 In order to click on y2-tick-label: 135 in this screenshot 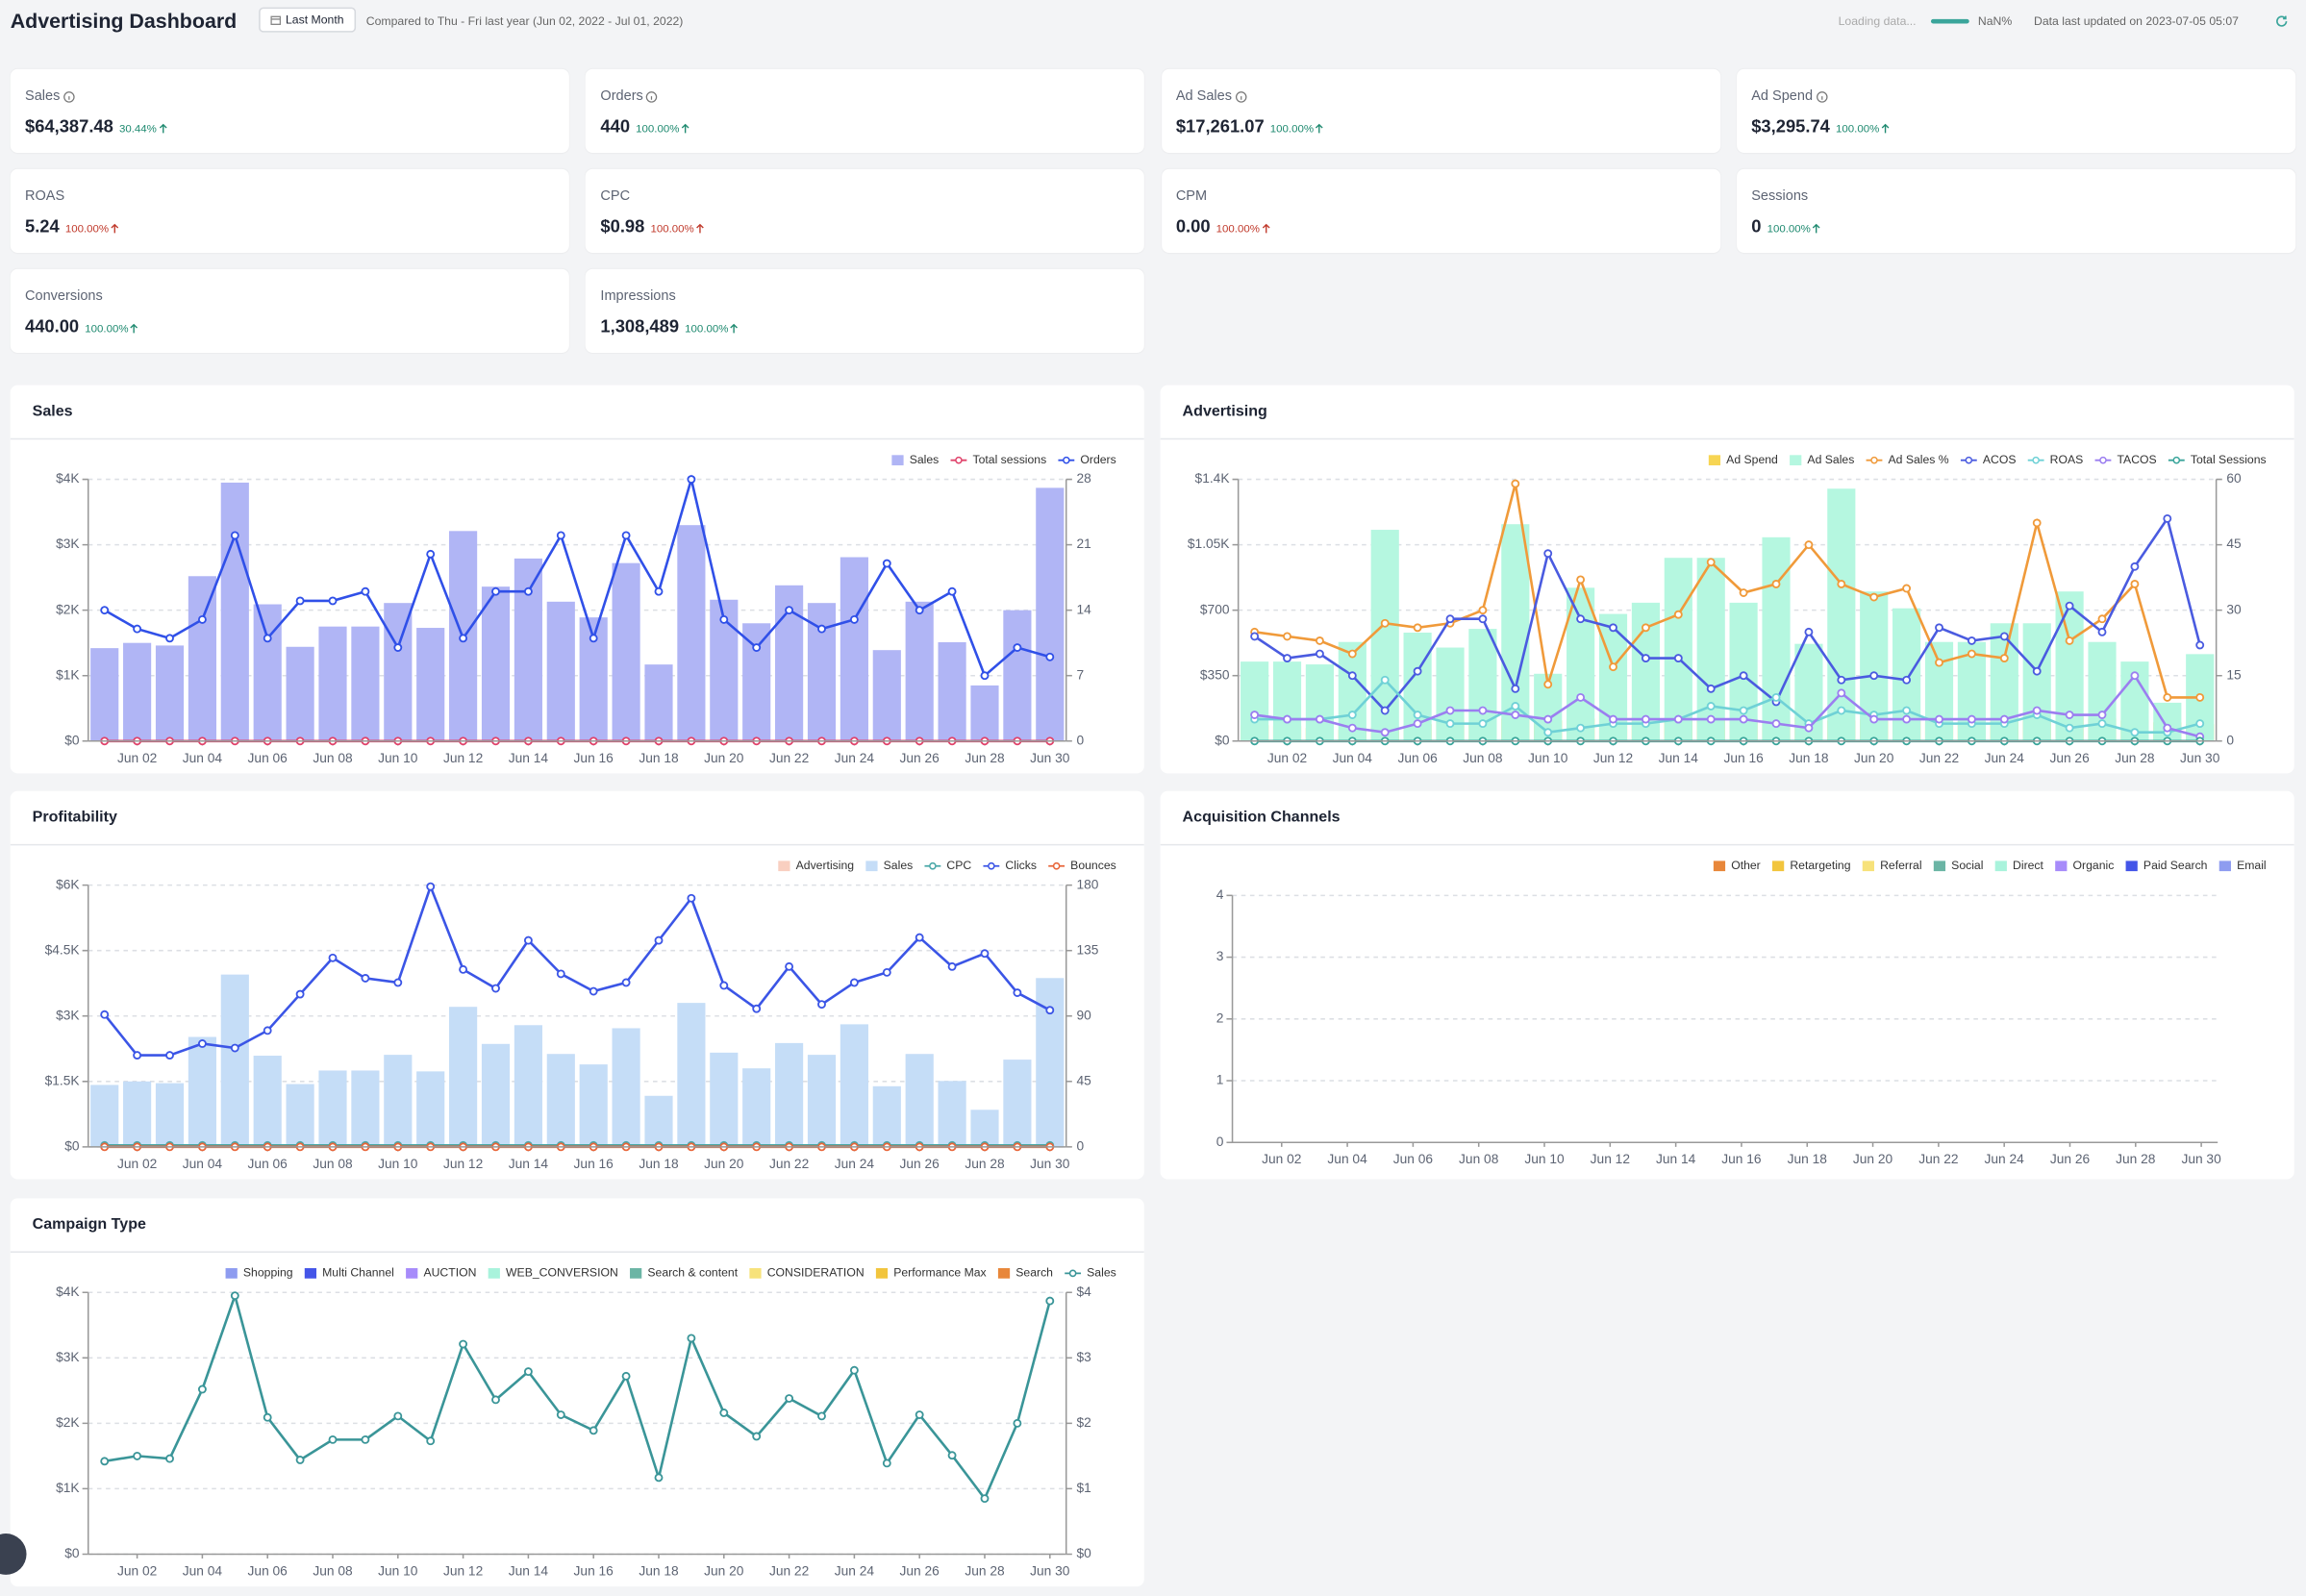, I will do `click(1087, 950)`.